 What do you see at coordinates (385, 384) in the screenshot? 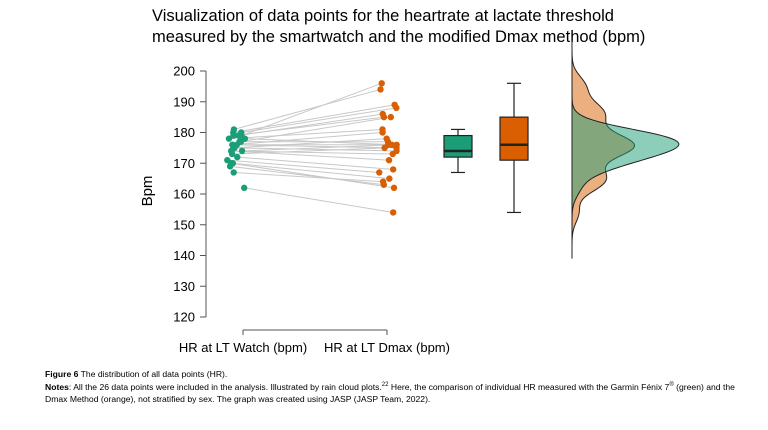
I see `notes-ref: 22` at bounding box center [385, 384].